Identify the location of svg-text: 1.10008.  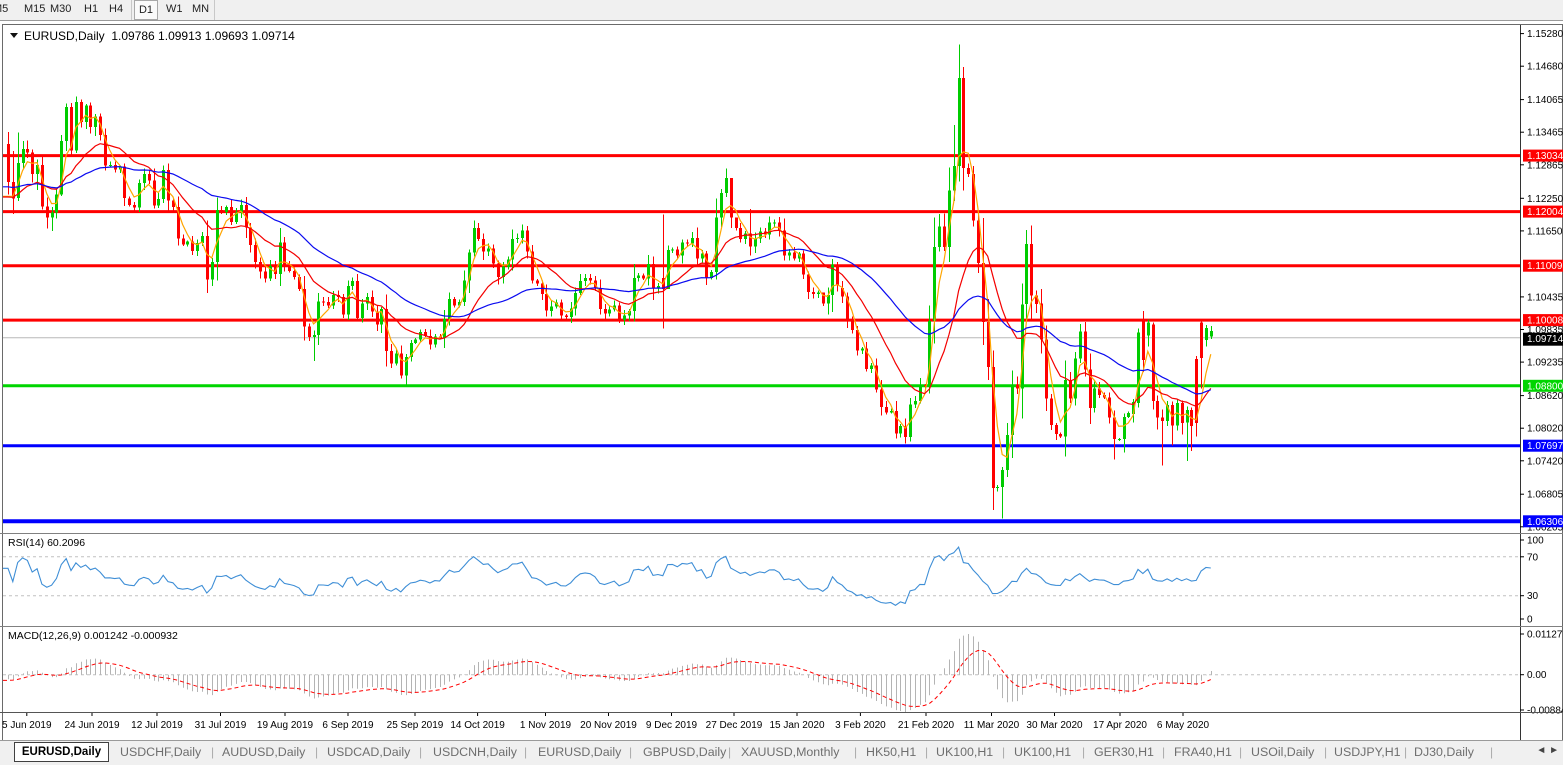
(1545, 321).